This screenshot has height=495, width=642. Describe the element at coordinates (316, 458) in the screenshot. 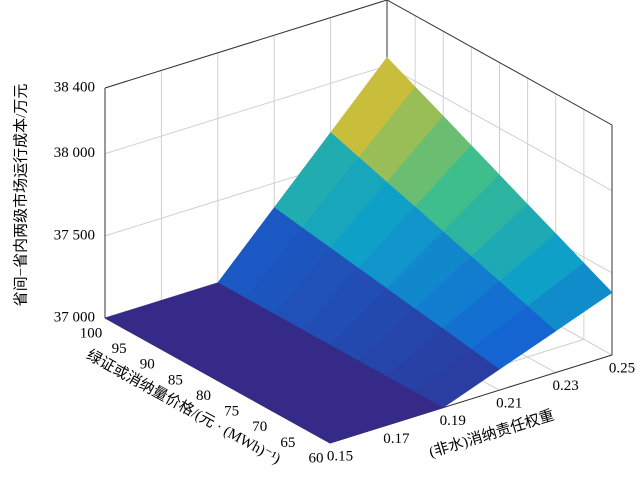

I see `x-tick-label: 60` at that location.